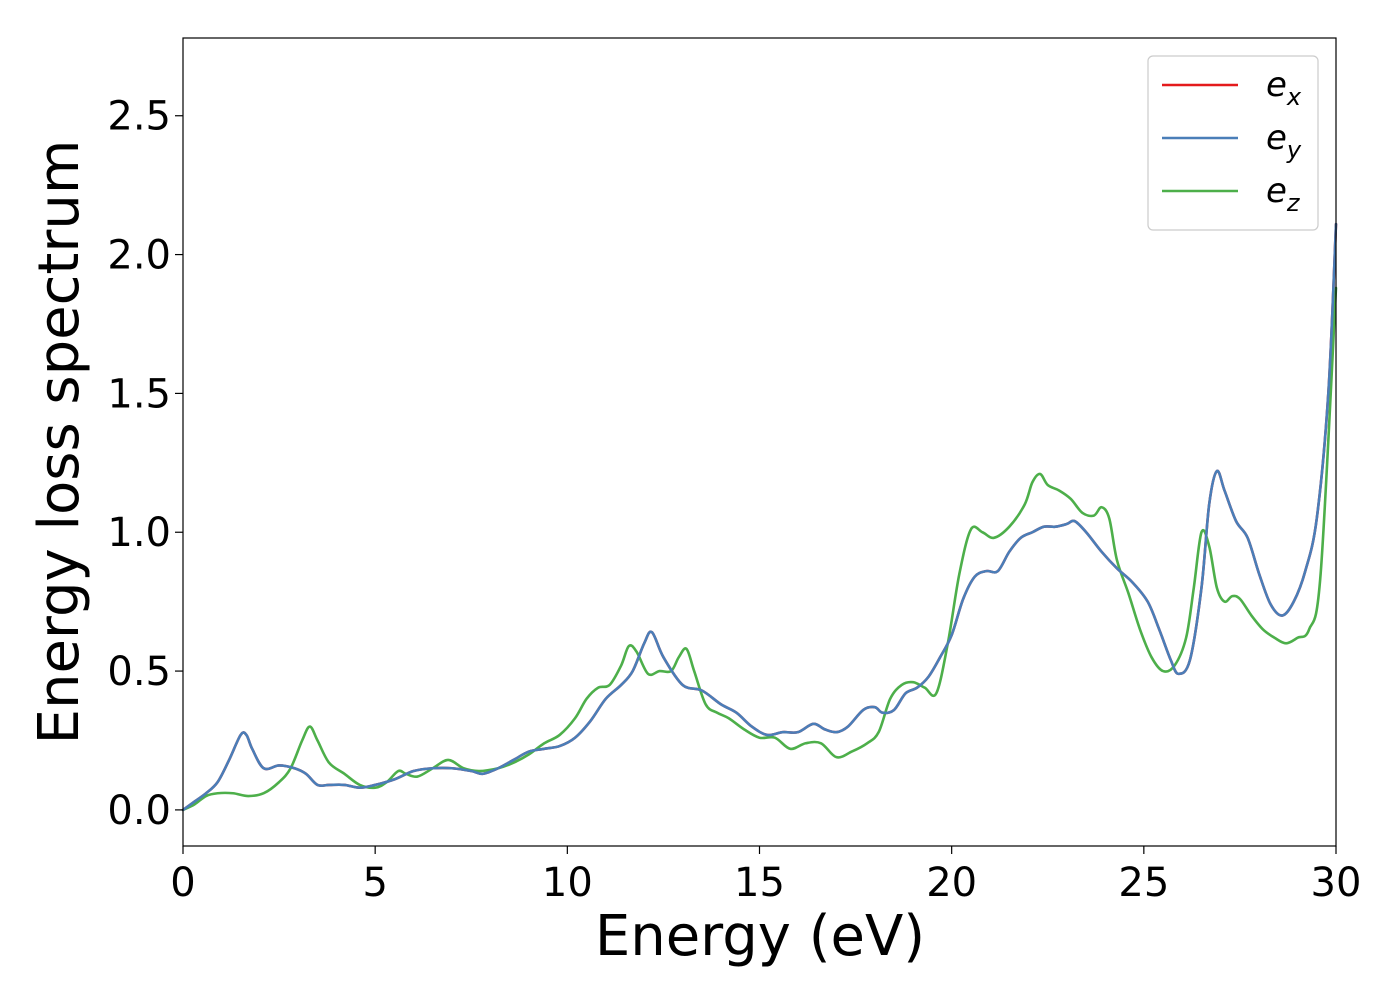  Describe the element at coordinates (139, 394) in the screenshot. I see `y-tick-label: 1.5` at that location.